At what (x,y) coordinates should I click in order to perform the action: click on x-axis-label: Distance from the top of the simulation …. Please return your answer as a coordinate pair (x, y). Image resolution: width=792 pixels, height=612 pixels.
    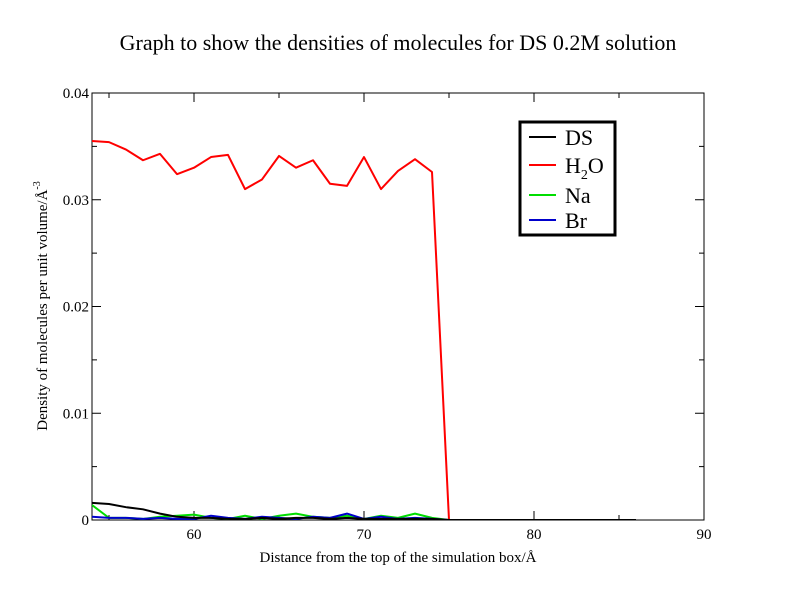
    Looking at the image, I should click on (397, 558).